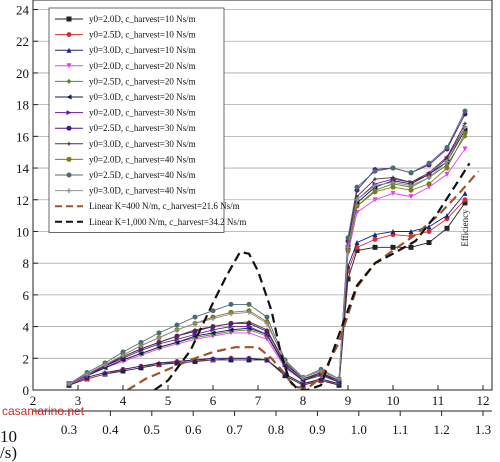 This screenshot has width=500, height=462. I want to click on y-tick-label: 10, so click(22, 231).